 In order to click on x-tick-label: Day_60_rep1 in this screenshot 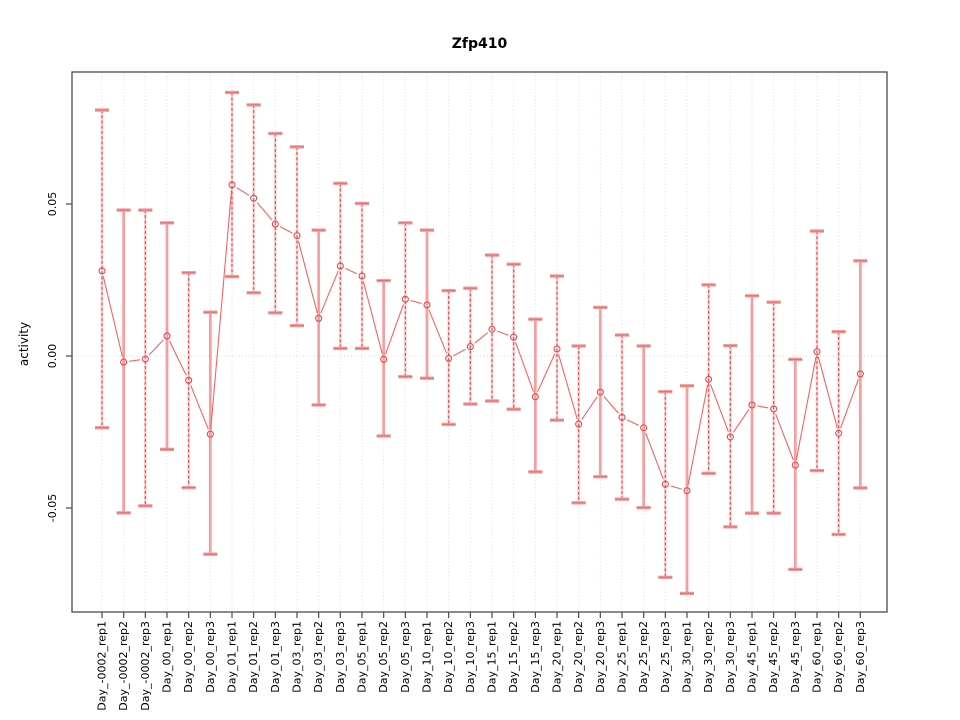, I will do `click(816, 657)`.